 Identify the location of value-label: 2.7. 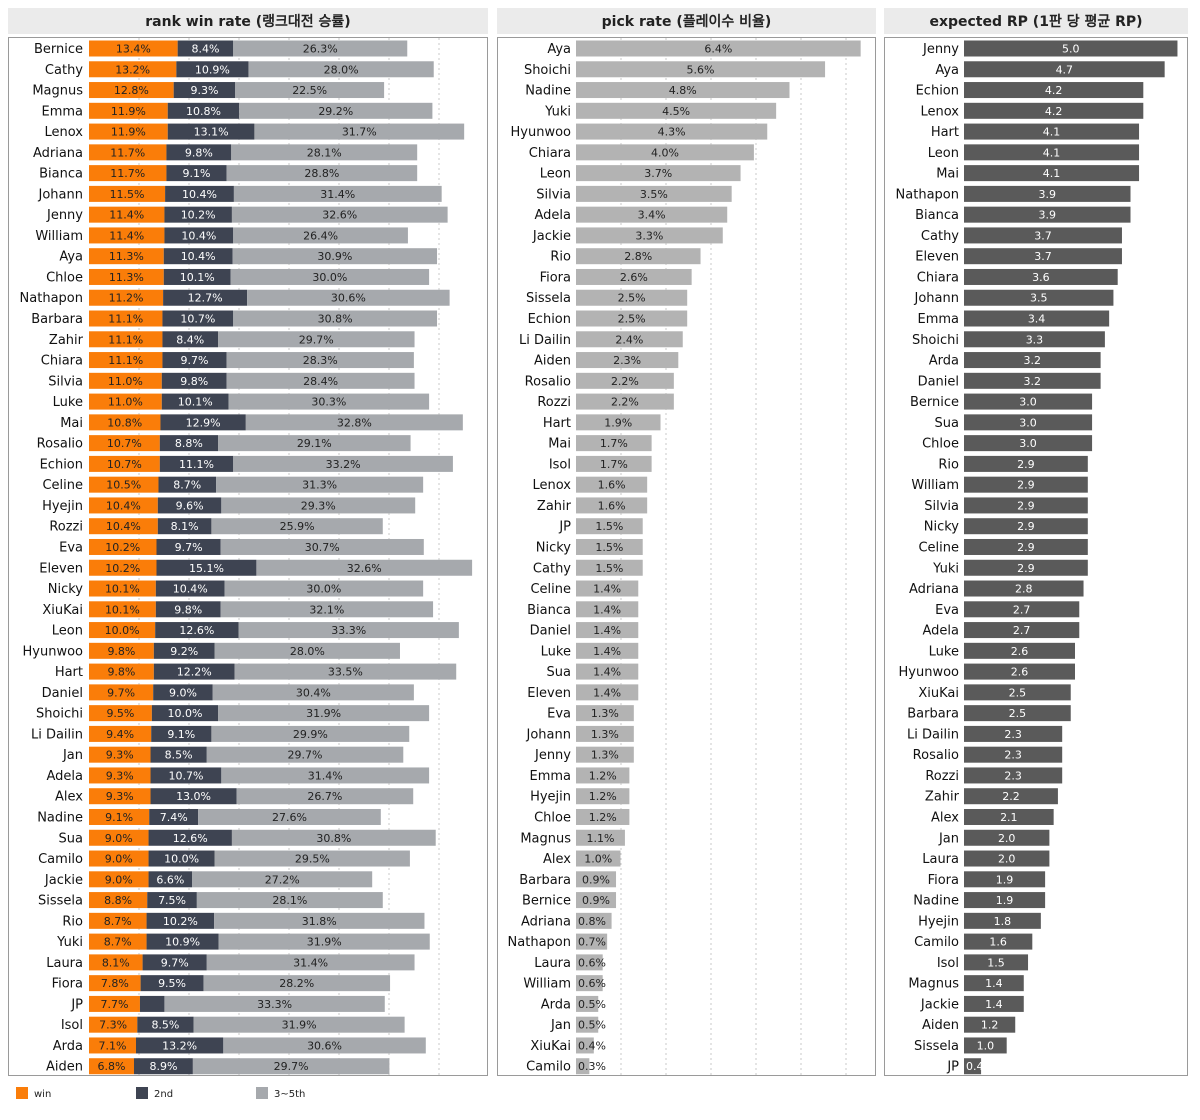
(1022, 609).